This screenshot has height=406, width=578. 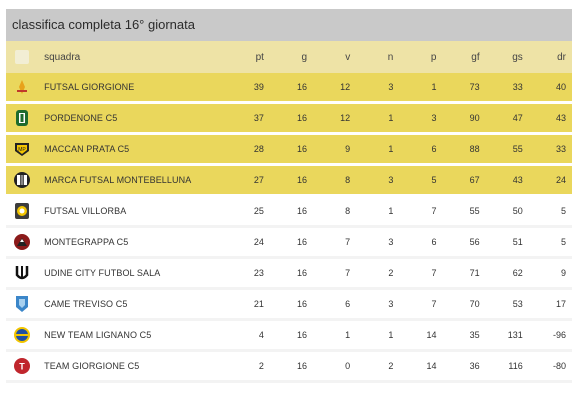 What do you see at coordinates (22, 118) in the screenshot?
I see `pordenone-crest-icon` at bounding box center [22, 118].